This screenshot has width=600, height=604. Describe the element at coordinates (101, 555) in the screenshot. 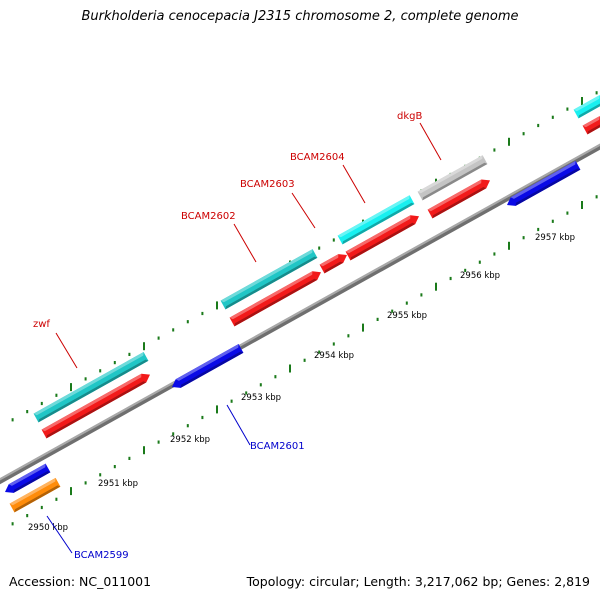

I see `gene-label-bcam2599: BCAM2599` at that location.